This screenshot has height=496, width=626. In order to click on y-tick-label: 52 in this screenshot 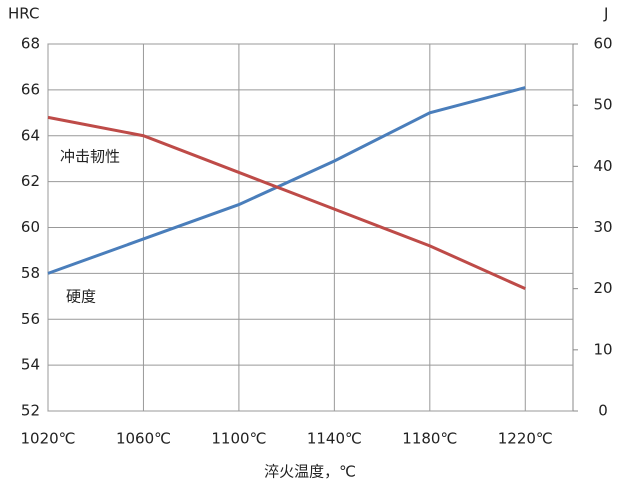, I will do `click(30, 411)`.